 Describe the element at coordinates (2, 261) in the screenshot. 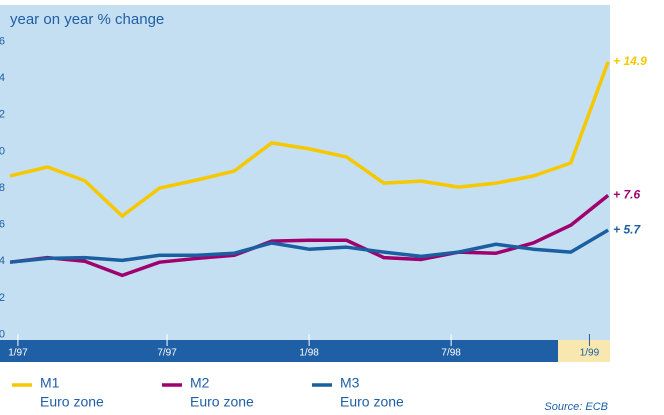

I see `y-tick-label: 4` at that location.